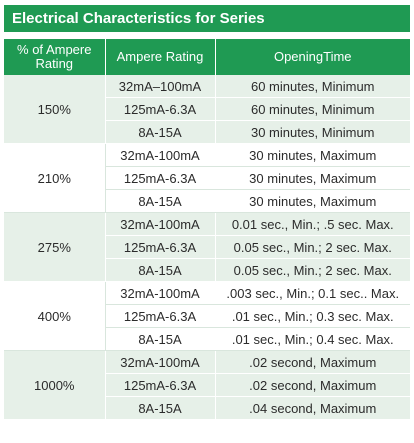  I want to click on table-row: 8A-15A 0.05 sec., Min.; 2 sec. Max., so click(207, 270).